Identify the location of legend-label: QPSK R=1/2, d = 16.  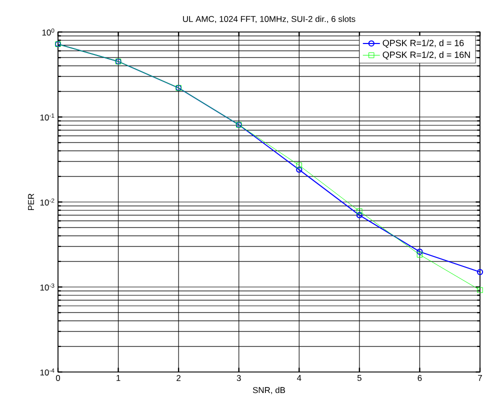
(423, 44).